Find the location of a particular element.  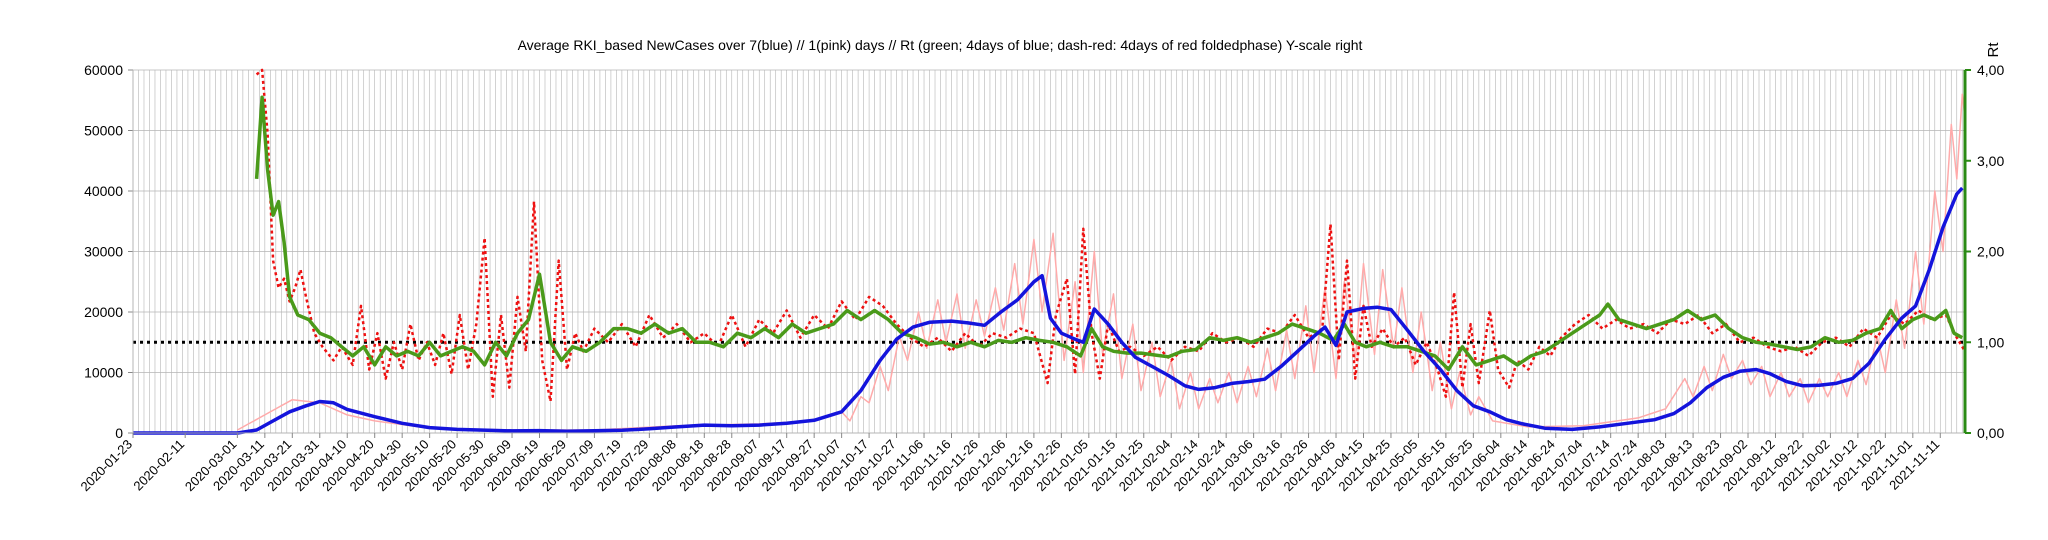

y-left-tick-label: 30000 is located at coordinates (103, 252).